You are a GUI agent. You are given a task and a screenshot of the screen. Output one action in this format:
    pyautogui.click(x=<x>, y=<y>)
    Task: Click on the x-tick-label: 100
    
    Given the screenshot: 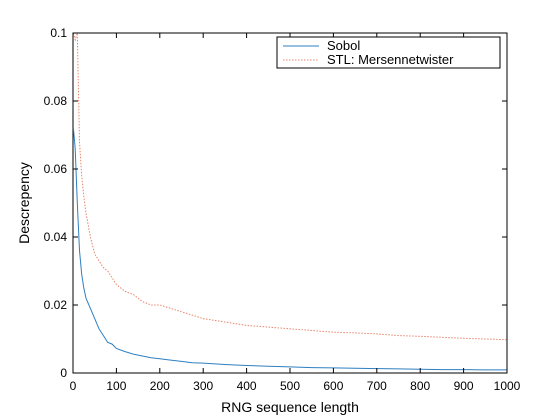 What is the action you would take?
    pyautogui.click(x=116, y=386)
    